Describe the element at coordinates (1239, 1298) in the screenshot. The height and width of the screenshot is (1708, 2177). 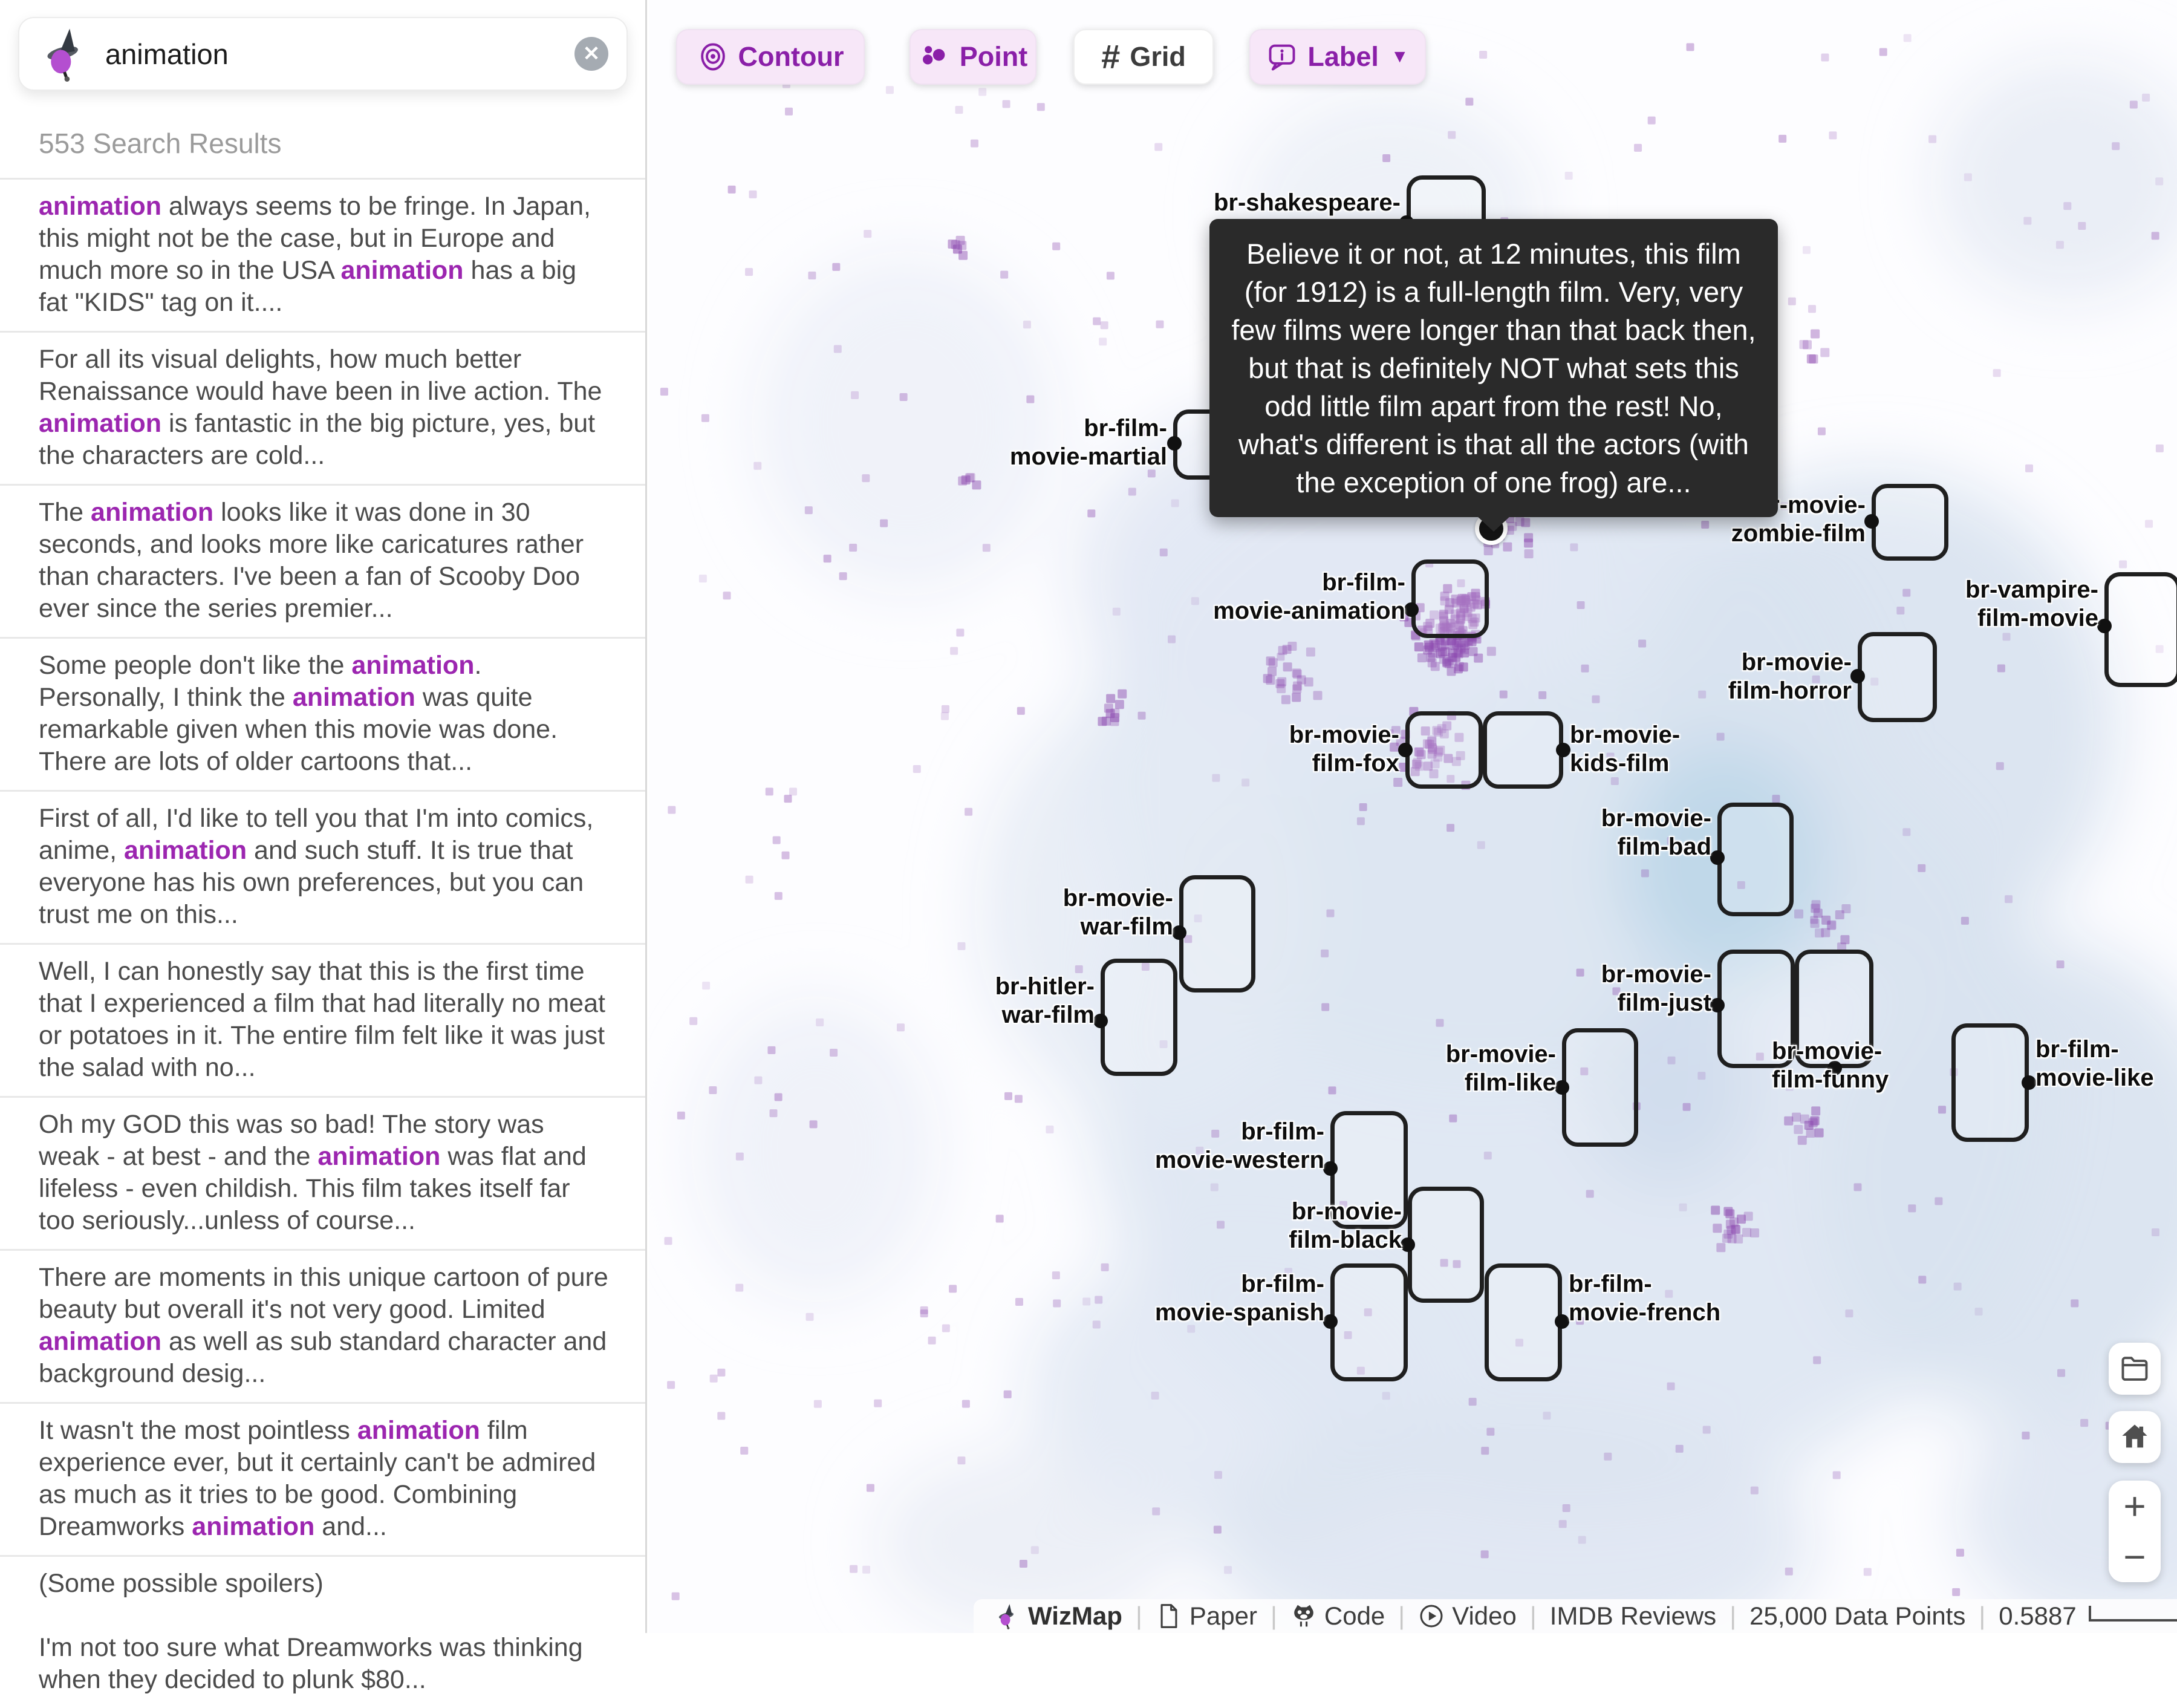
I see `map-label-br-film-movie-spanish: br-film-movie-spanish` at that location.